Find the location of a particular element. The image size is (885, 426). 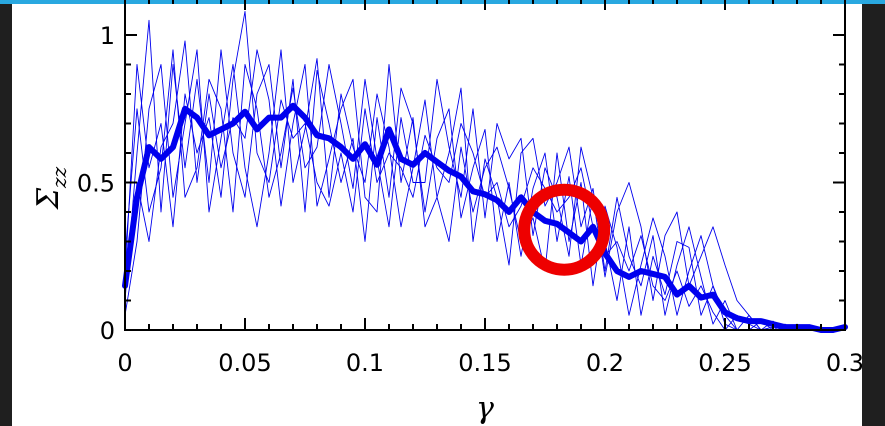

top-accent-bar is located at coordinates (442, 2).